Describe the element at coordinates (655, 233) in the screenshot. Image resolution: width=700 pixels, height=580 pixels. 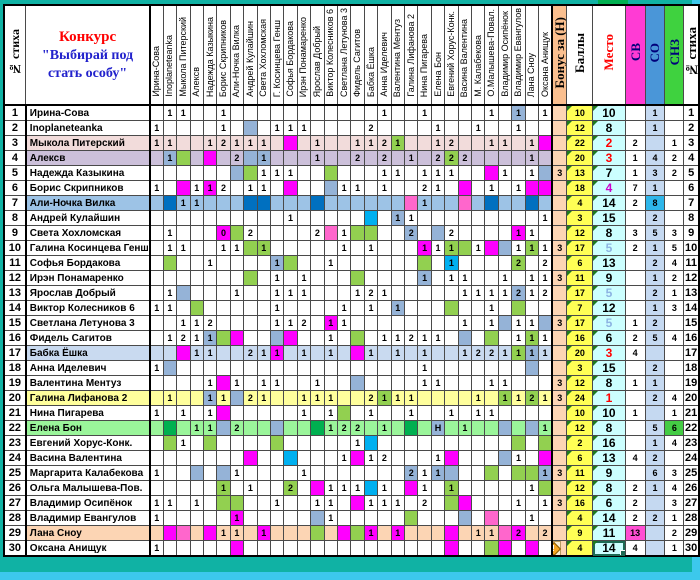
I see `so-cell: 5` at that location.